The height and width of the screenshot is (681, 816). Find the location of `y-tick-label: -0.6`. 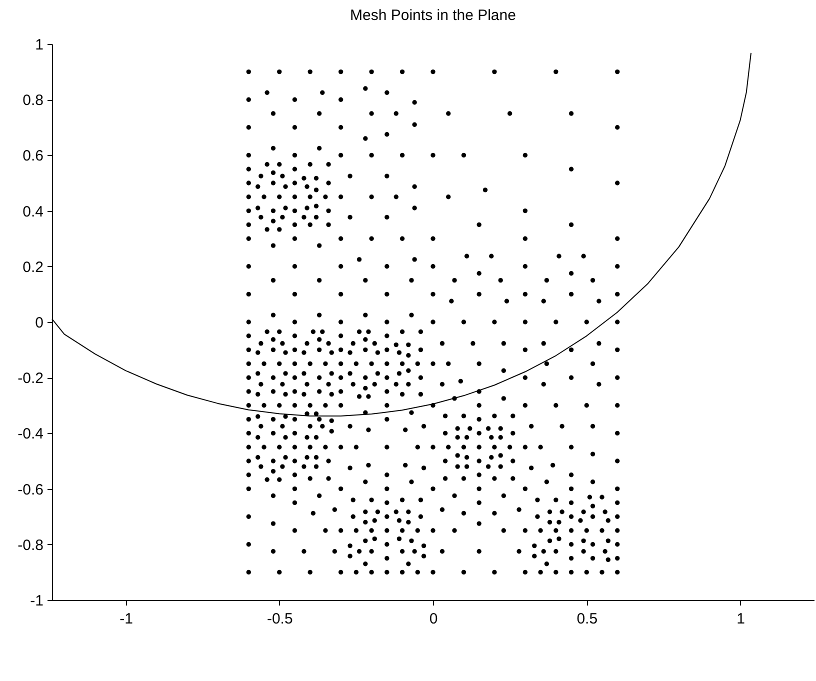

y-tick-label: -0.6 is located at coordinates (31, 489).